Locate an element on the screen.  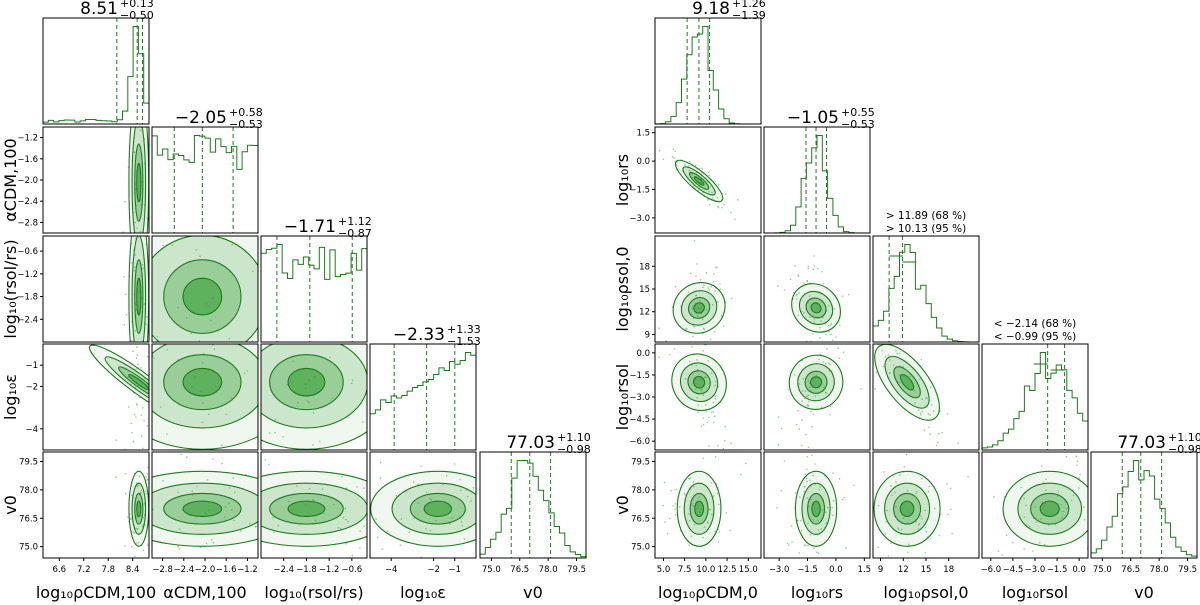
x-axis-label-rsol: log₁₀rsol is located at coordinates (1035, 592).